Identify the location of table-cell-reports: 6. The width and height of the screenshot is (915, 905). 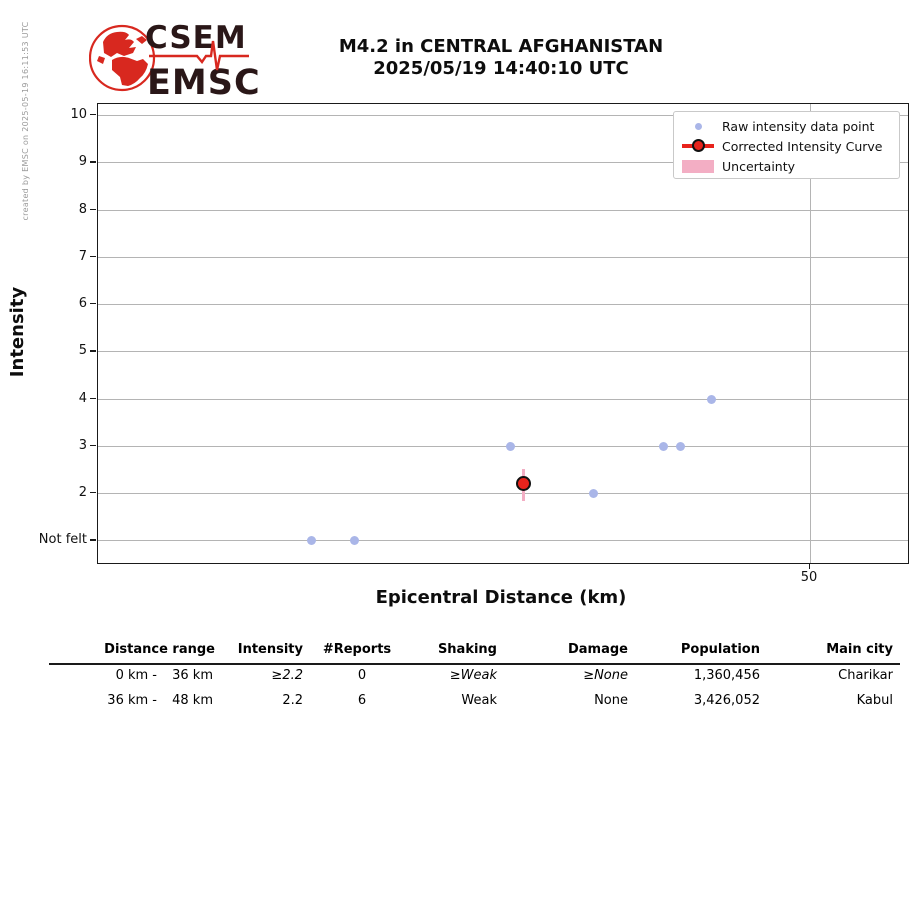
(362, 700).